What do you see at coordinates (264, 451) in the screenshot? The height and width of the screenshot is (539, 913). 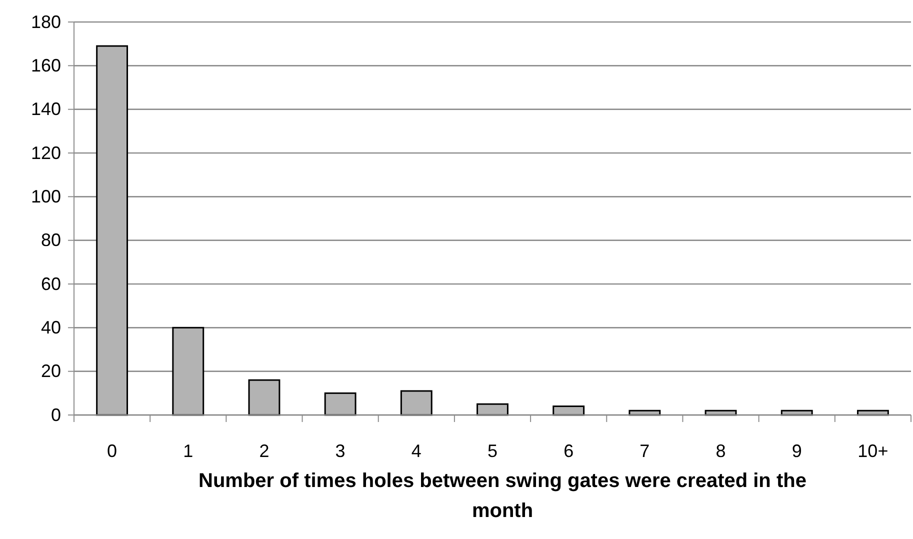 I see `x-tick-label: 2` at bounding box center [264, 451].